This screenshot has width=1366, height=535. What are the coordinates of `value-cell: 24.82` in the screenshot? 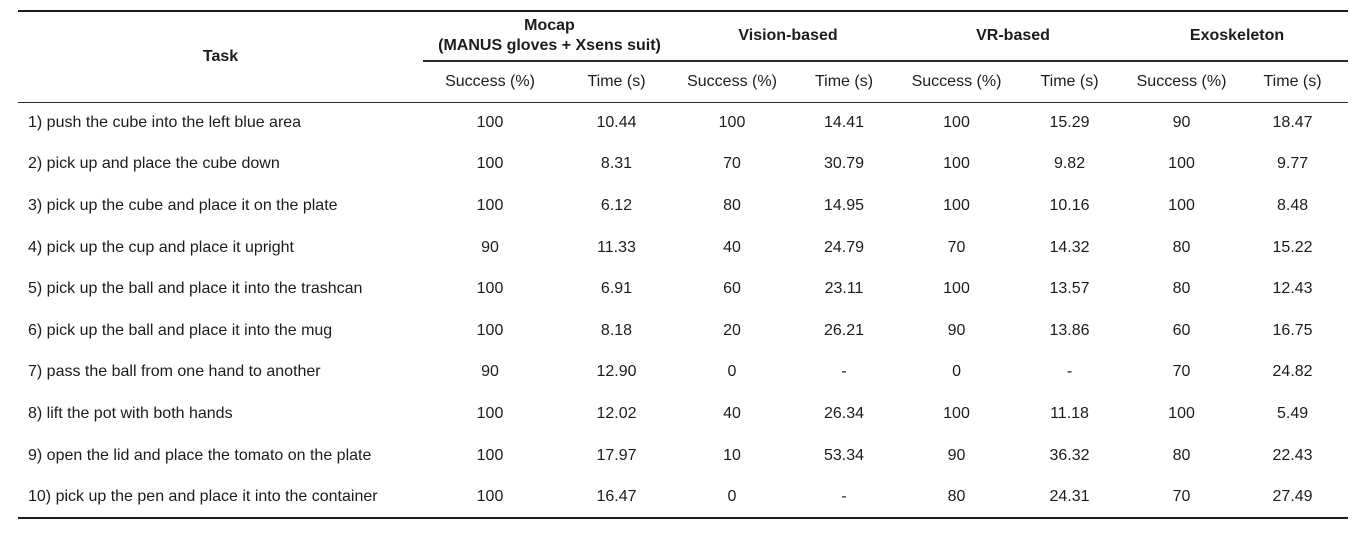 It's located at (1292, 372).